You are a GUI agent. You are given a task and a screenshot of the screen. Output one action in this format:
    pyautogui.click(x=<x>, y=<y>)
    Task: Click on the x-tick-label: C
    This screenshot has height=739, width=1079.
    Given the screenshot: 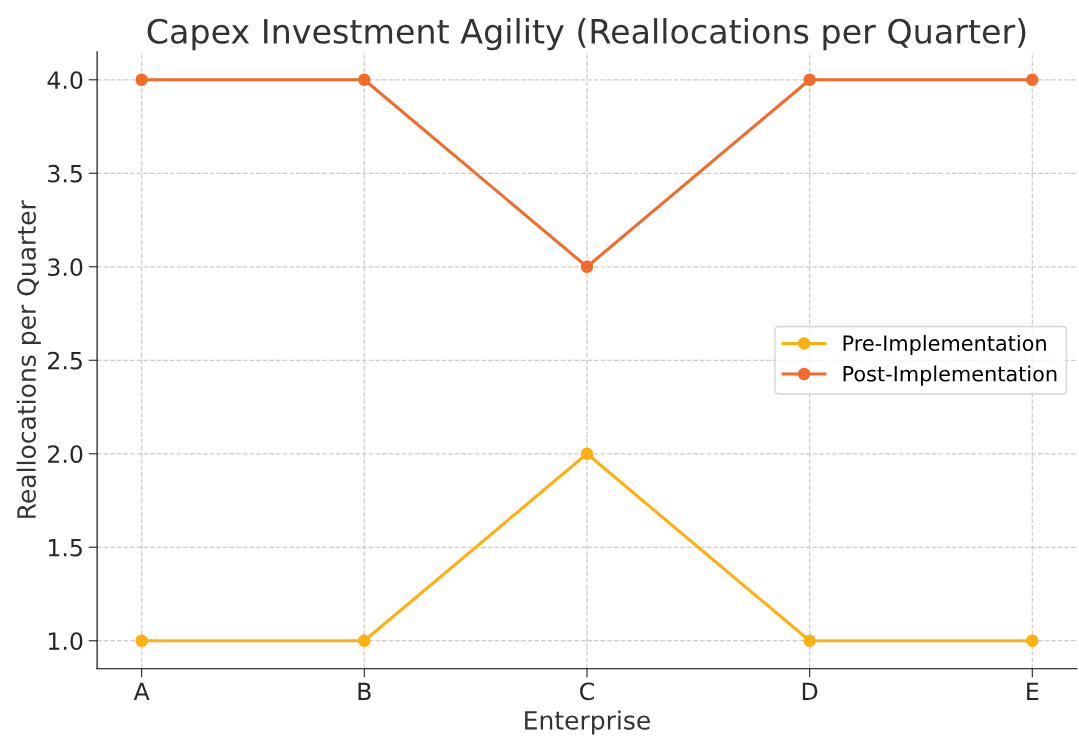 What is the action you would take?
    pyautogui.click(x=587, y=691)
    